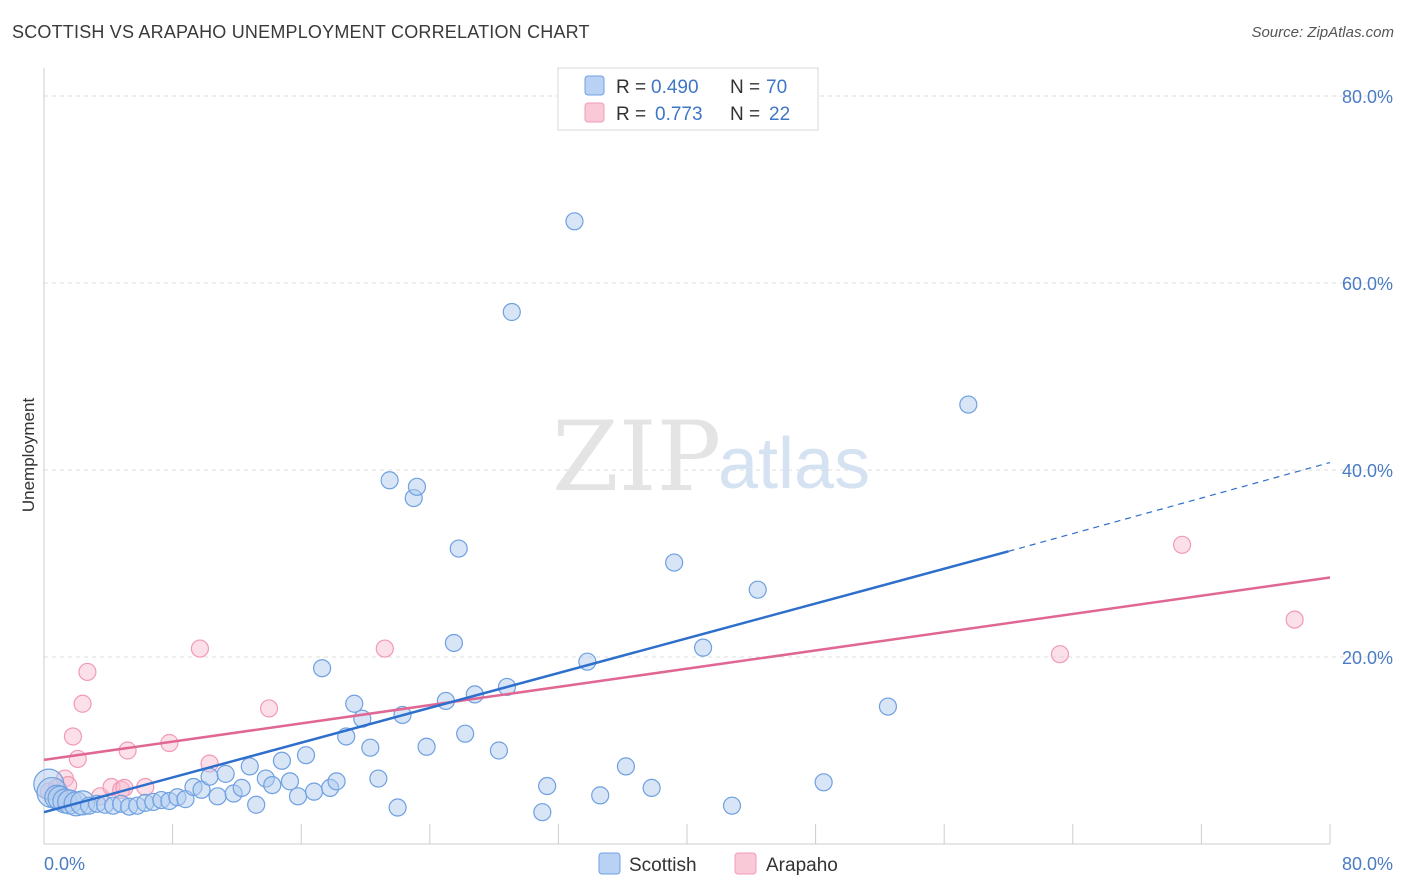 The image size is (1406, 892). I want to click on legend-n-value-scottish: 70, so click(776, 87).